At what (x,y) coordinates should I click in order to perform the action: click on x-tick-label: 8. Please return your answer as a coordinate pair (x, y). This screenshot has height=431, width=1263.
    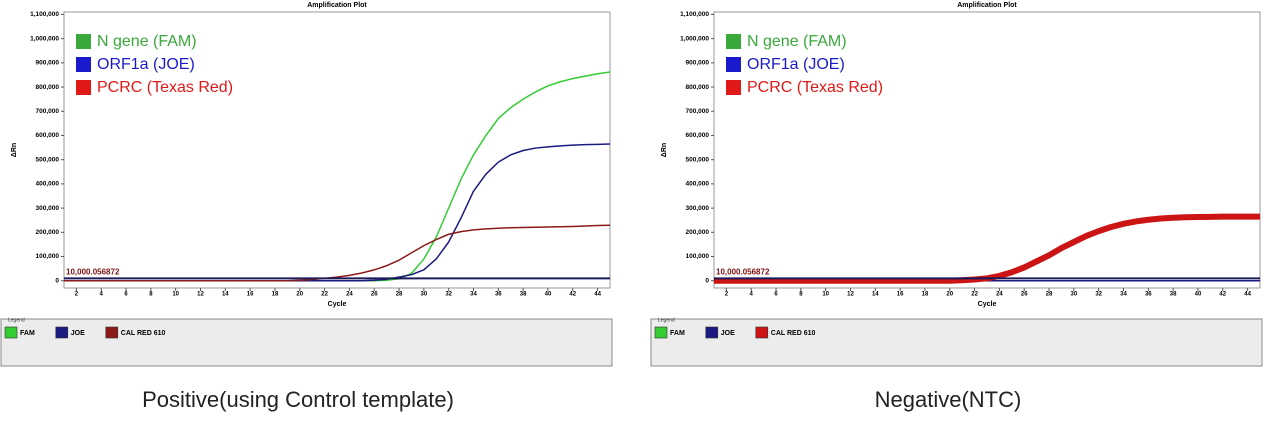
    Looking at the image, I should click on (801, 295).